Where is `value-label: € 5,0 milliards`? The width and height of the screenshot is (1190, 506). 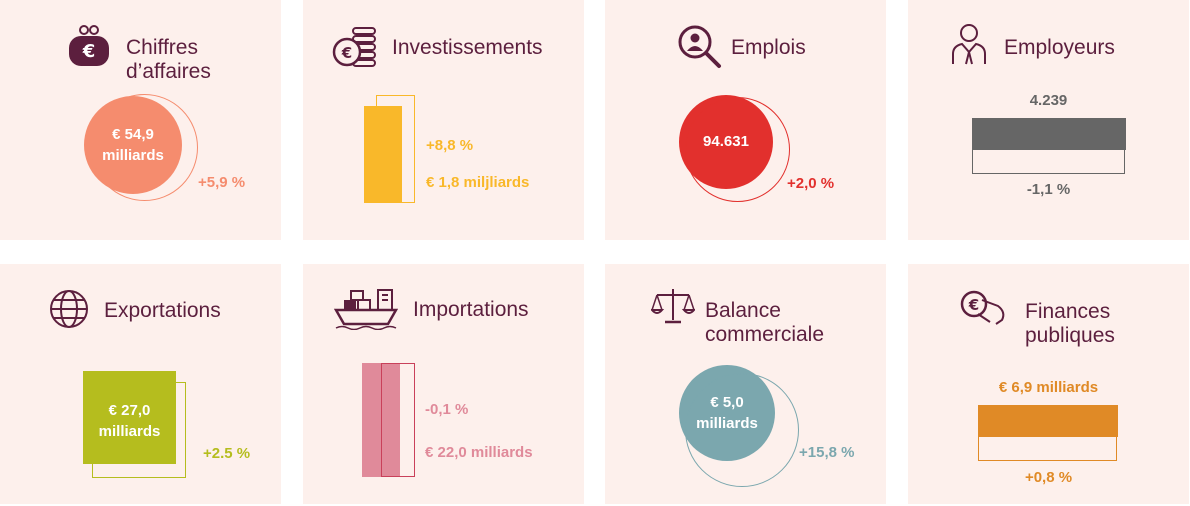
value-label: € 5,0 milliards is located at coordinates (727, 413).